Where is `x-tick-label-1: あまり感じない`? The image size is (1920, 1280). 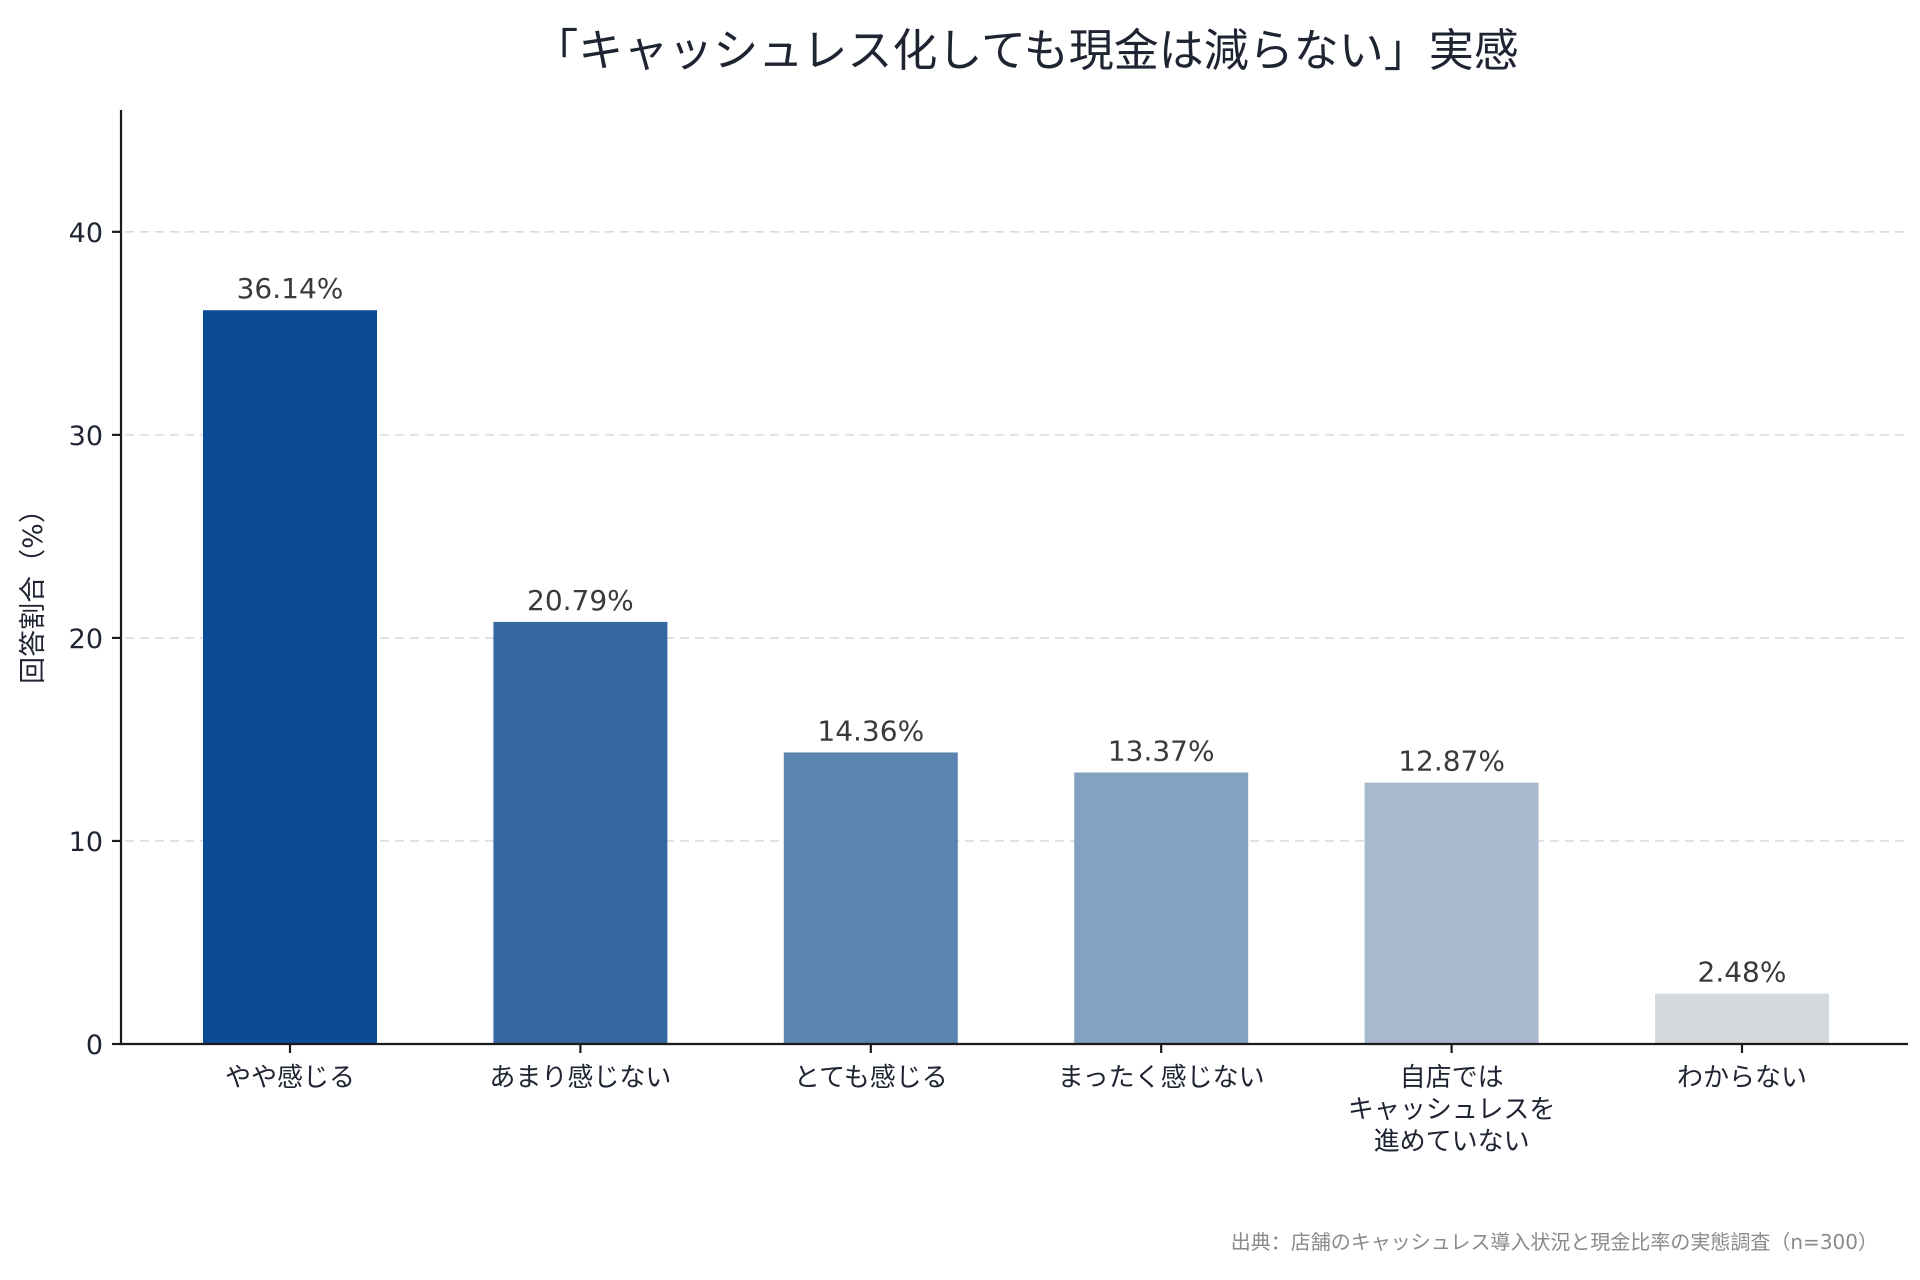
x-tick-label-1: あまり感じない is located at coordinates (580, 1078).